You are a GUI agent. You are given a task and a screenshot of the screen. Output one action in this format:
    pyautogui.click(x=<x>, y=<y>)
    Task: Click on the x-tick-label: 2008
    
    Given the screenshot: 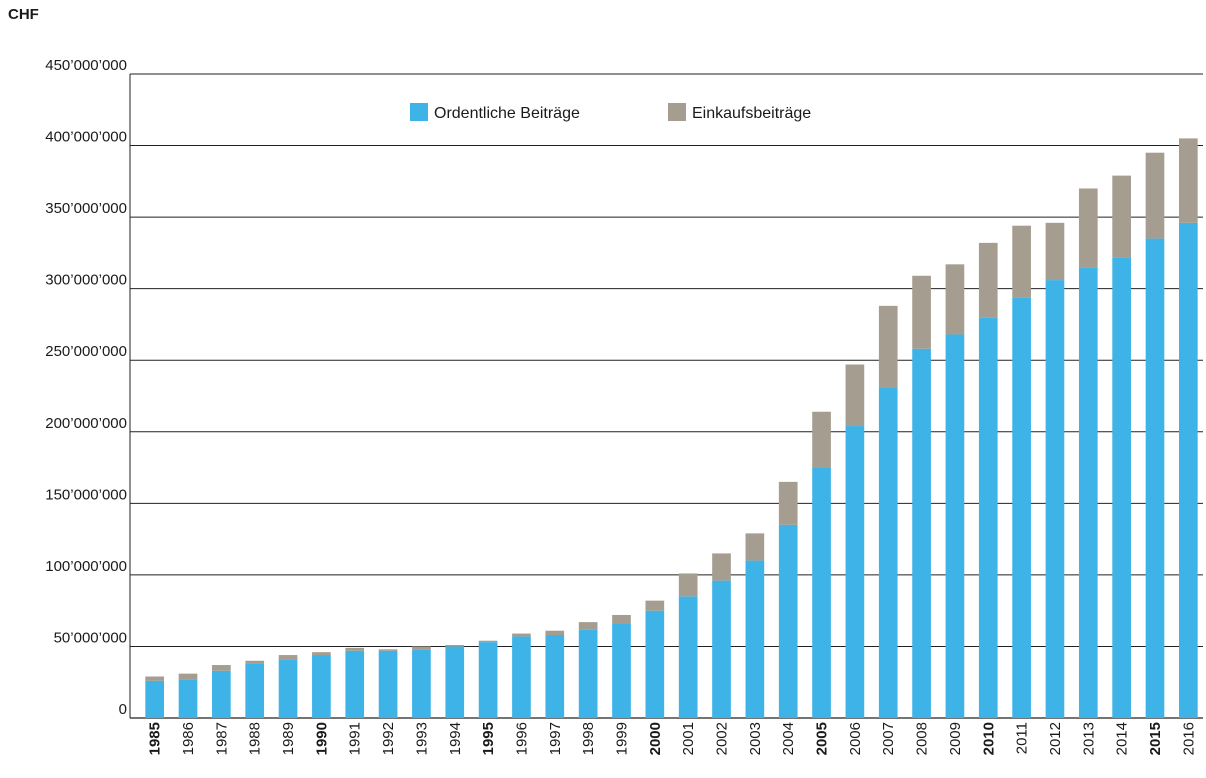 What is the action you would take?
    pyautogui.click(x=922, y=738)
    